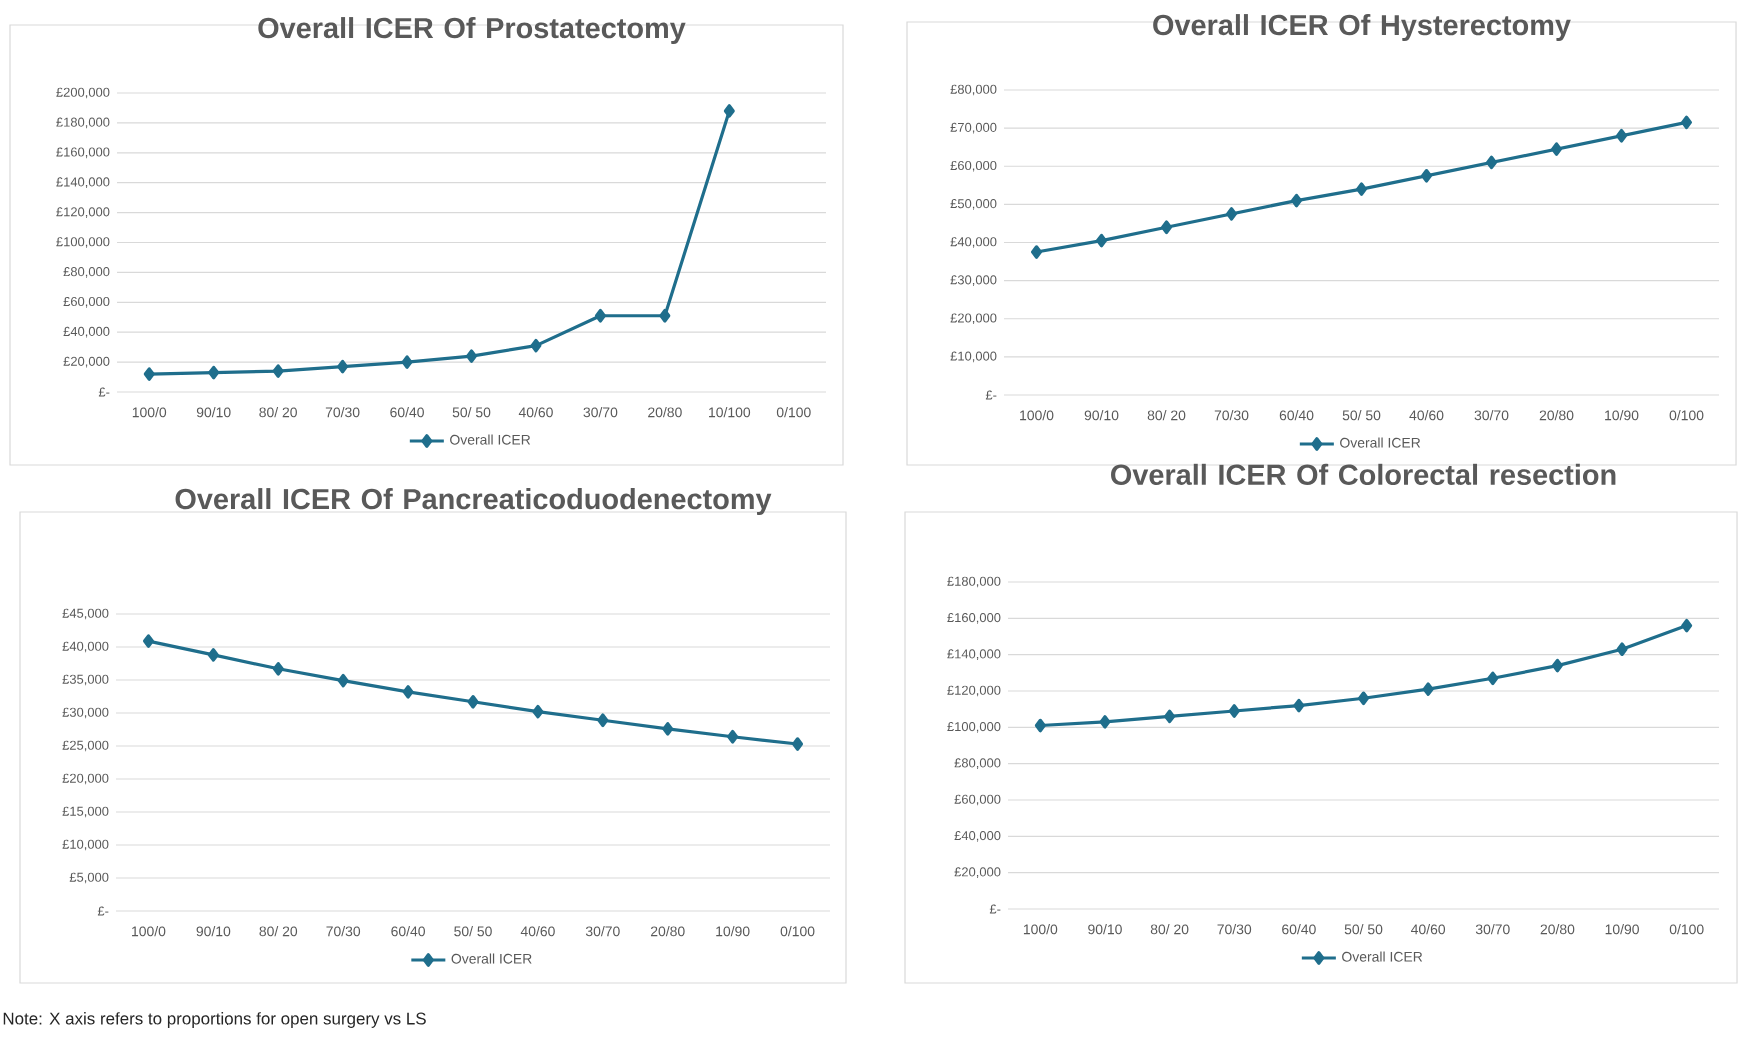 This screenshot has height=1043, width=1748. Describe the element at coordinates (85, 614) in the screenshot. I see `y-tick-label: £45,000` at that location.